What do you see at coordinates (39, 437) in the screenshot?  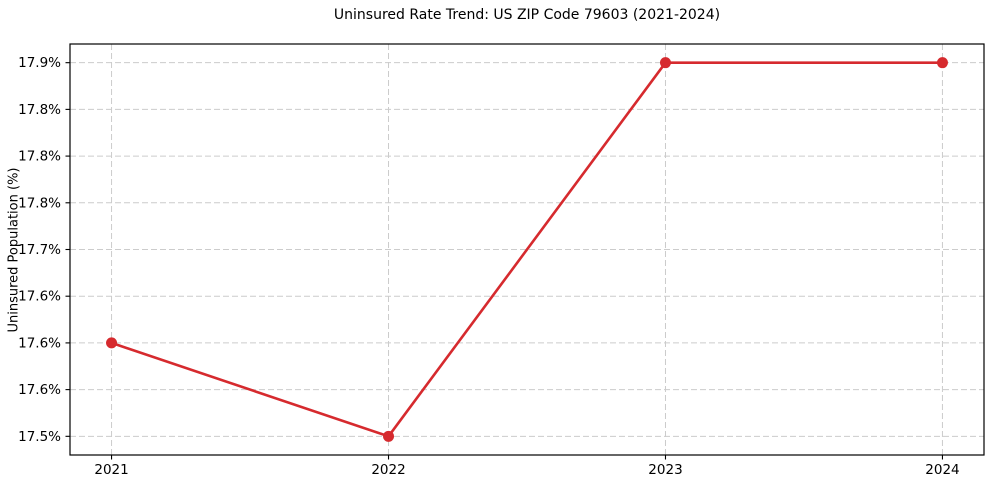 I see `y-tick-label: 17.5%` at bounding box center [39, 437].